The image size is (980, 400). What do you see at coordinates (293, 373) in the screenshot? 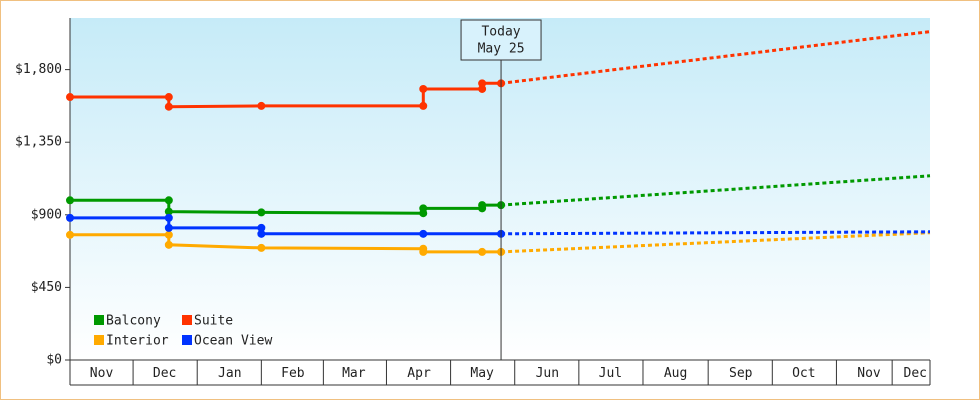
I see `x-tick-label: Feb` at bounding box center [293, 373].